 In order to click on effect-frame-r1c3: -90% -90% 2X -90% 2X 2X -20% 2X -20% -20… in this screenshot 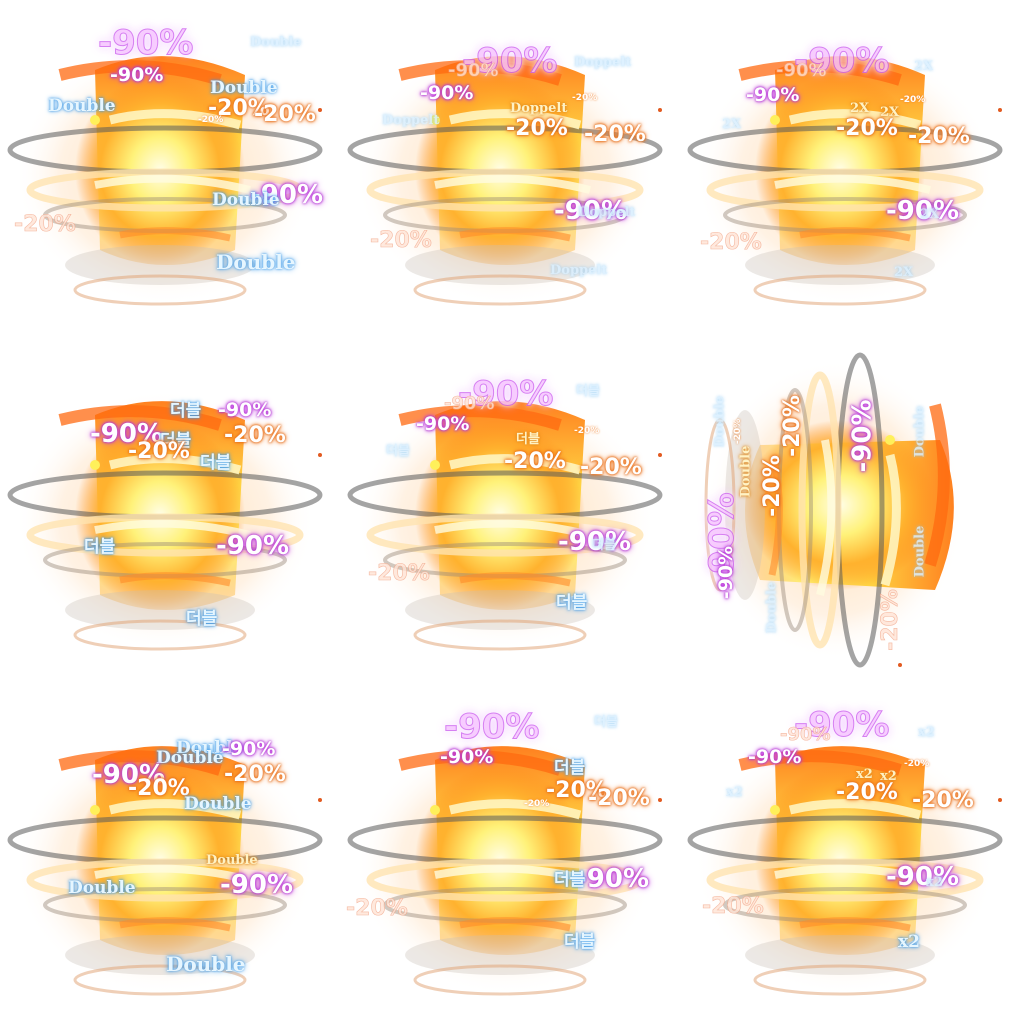, I will do `click(845, 165)`.